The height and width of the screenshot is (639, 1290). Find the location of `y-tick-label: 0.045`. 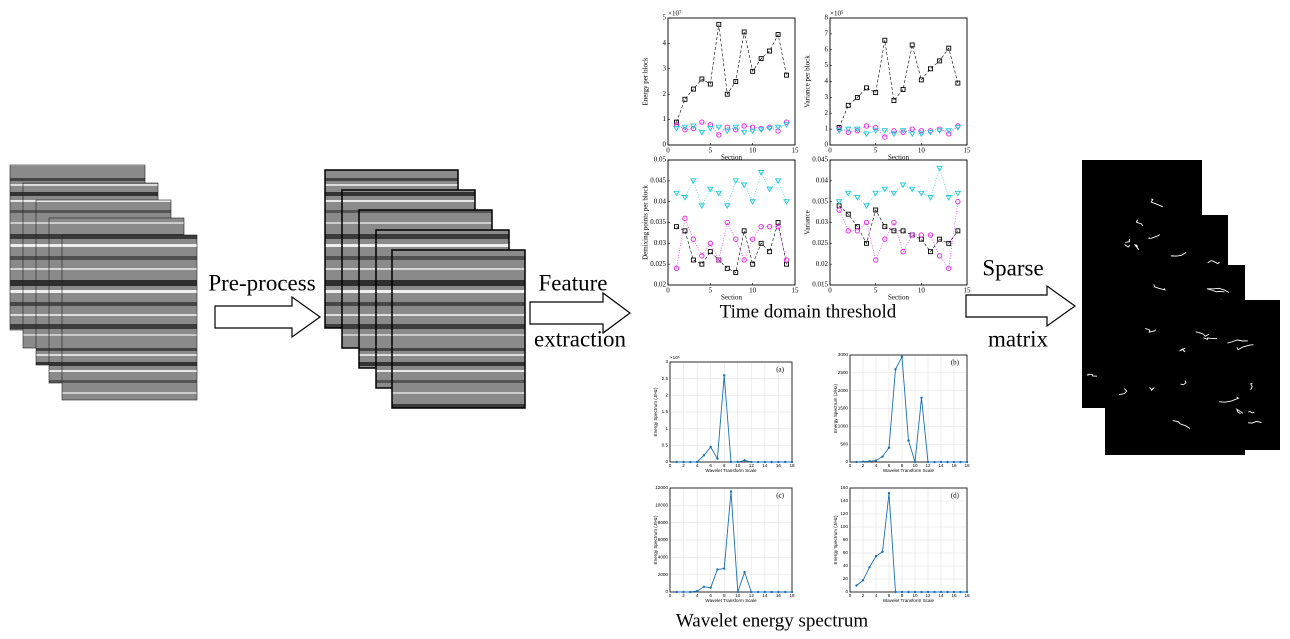

y-tick-label: 0.045 is located at coordinates (820, 160).